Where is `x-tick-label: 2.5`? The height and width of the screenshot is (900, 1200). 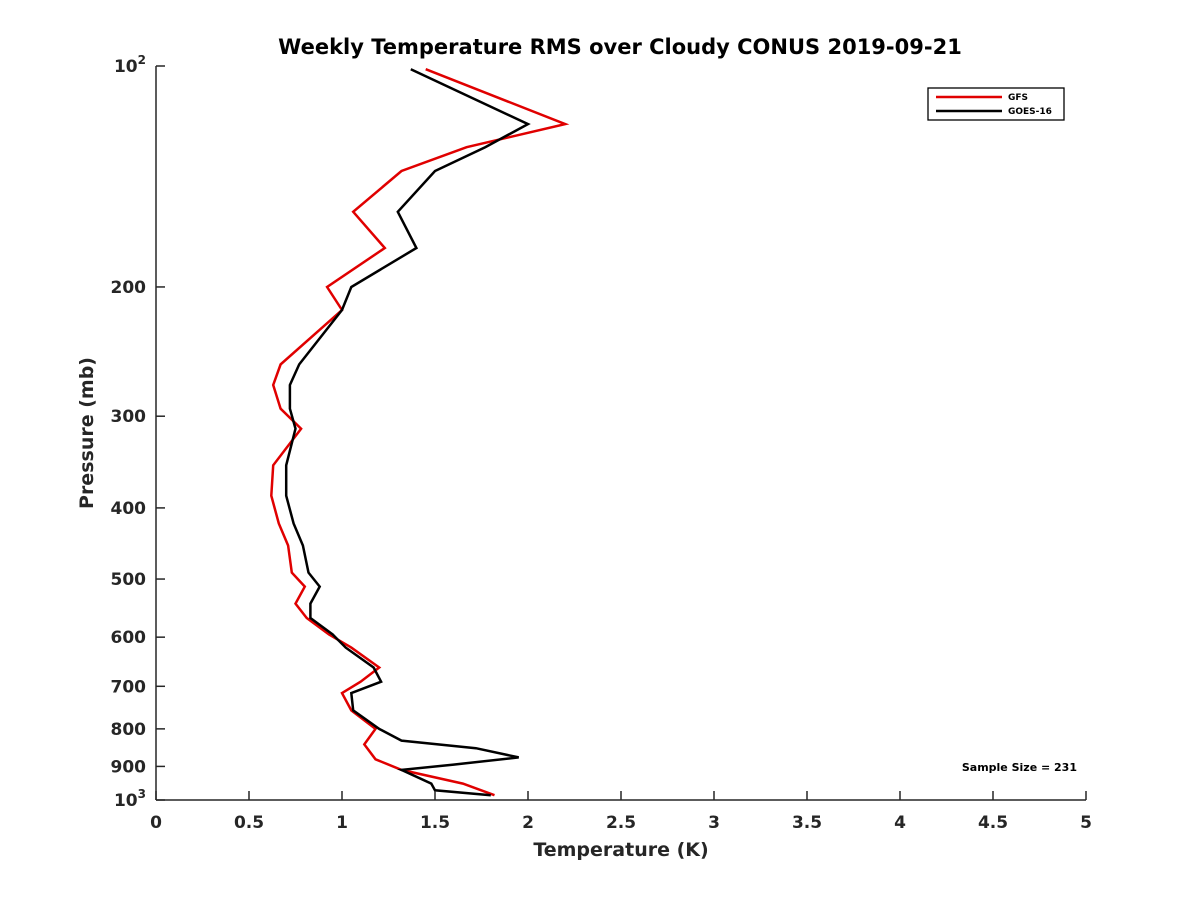
x-tick-label: 2.5 is located at coordinates (621, 823).